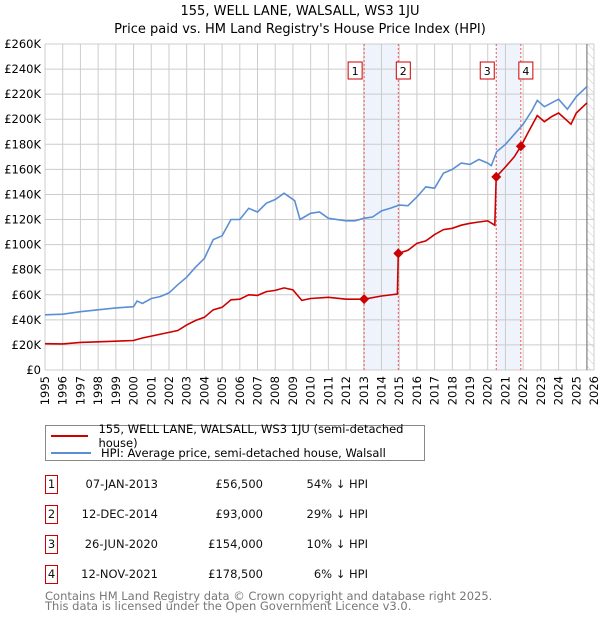  Describe the element at coordinates (417, 390) in the screenshot. I see `x-tick-label: 2016` at that location.